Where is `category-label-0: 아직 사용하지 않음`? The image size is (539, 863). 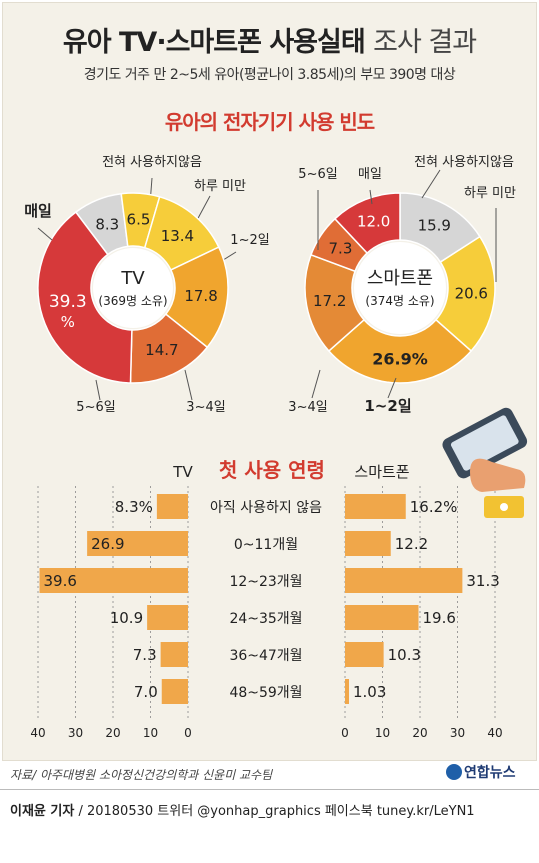
category-label-0: 아직 사용하지 않음 is located at coordinates (266, 508).